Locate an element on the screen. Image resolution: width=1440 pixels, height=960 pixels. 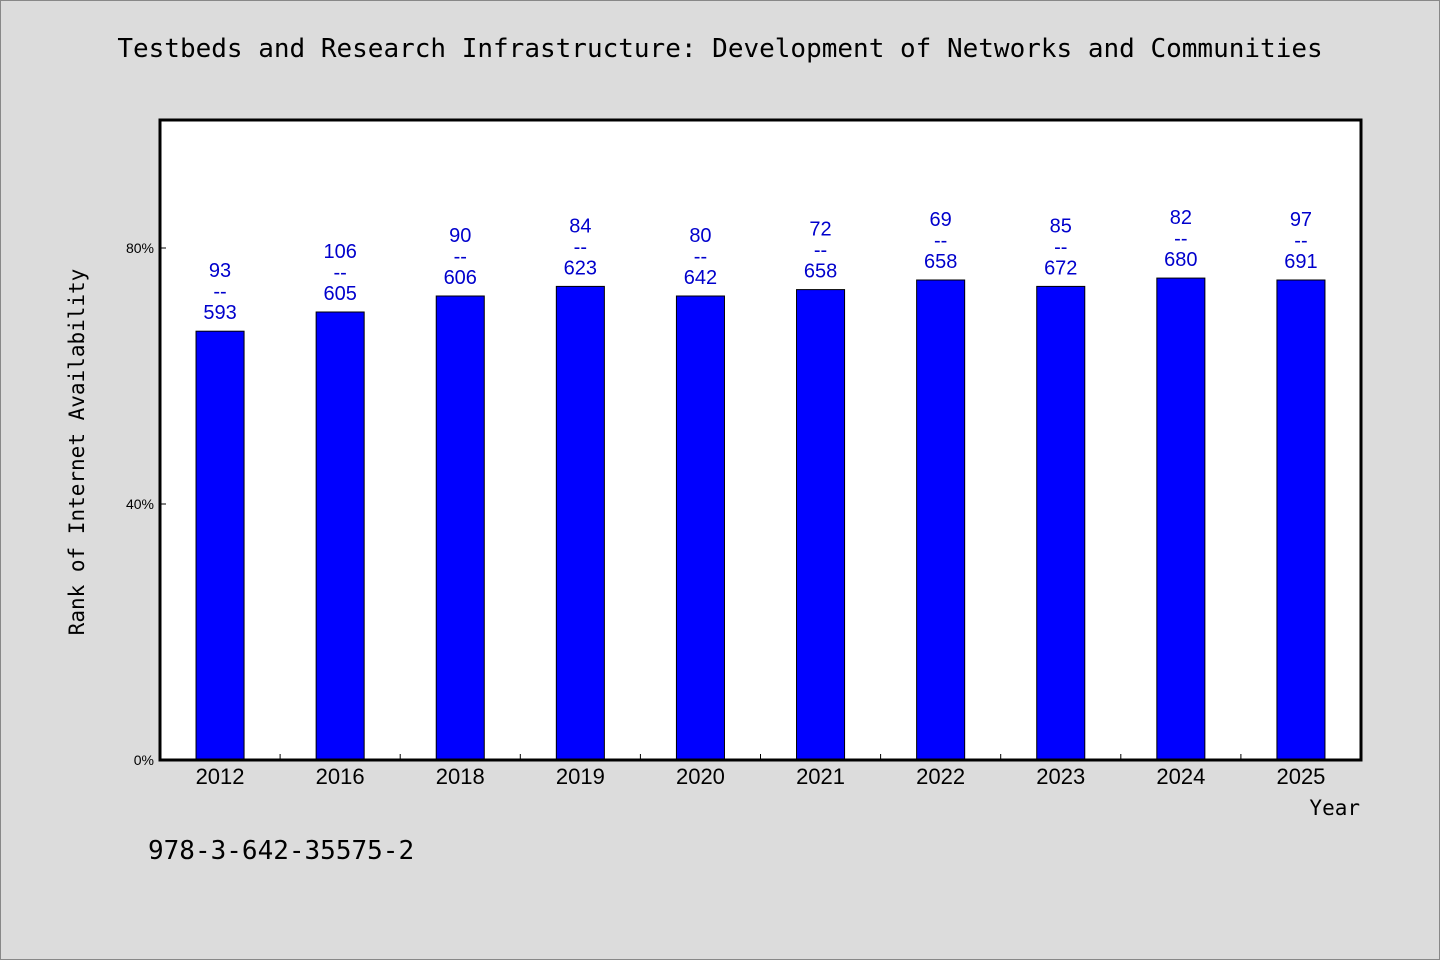
bar-annotation: 672 is located at coordinates (1060, 268).